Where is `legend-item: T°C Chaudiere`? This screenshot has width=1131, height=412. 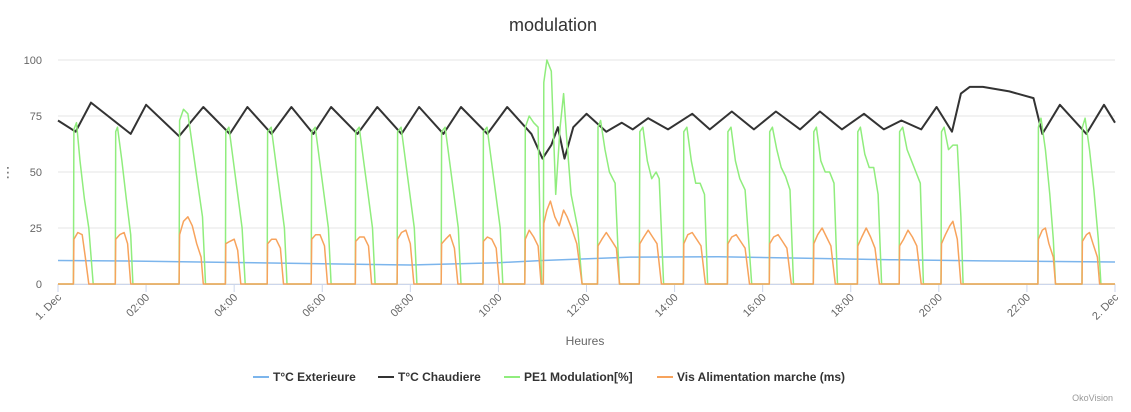
legend-item: T°C Chaudiere is located at coordinates (429, 377).